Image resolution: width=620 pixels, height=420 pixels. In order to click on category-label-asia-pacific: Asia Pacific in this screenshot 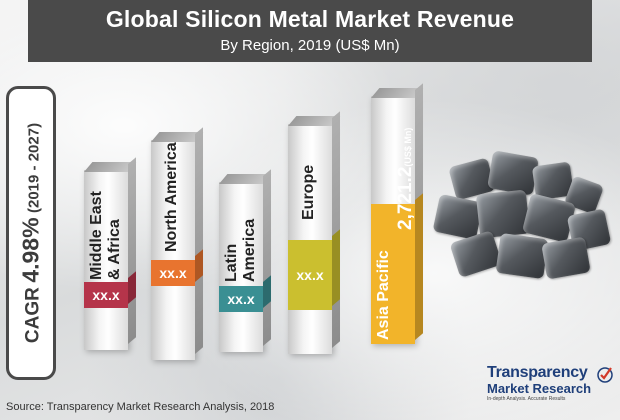, I will do `click(383, 295)`.